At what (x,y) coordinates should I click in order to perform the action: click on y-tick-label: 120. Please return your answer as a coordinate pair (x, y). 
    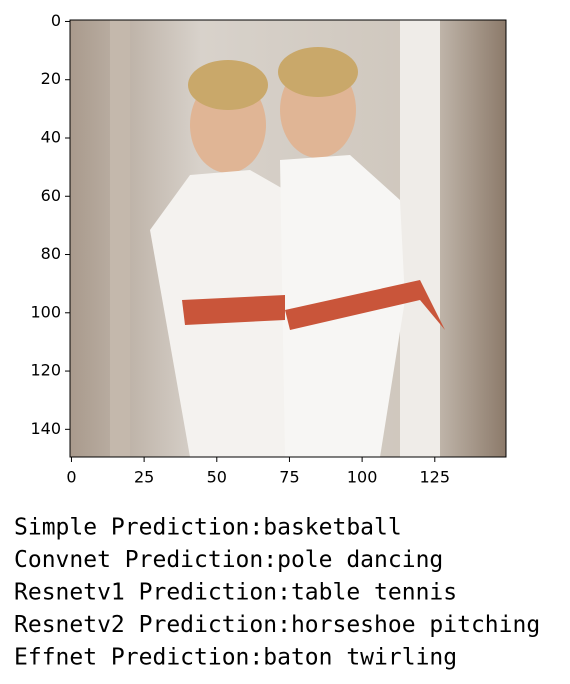
    Looking at the image, I should click on (45, 370).